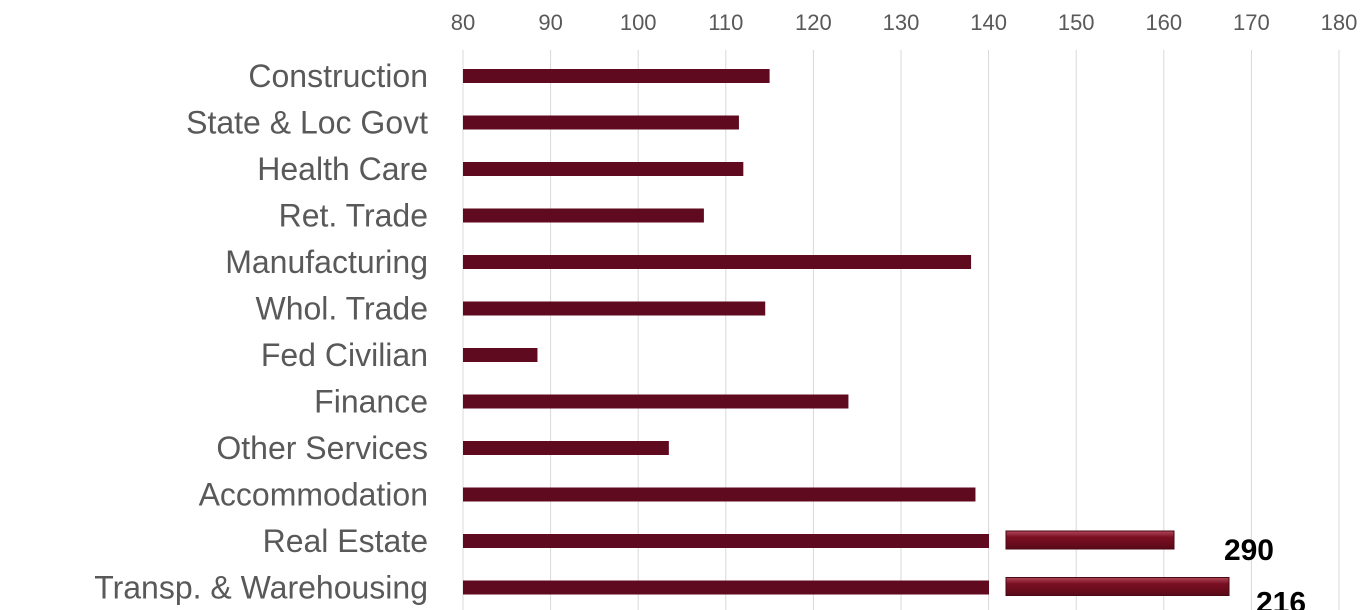 The image size is (1366, 610). Describe the element at coordinates (1163, 22) in the screenshot. I see `x-tick-label: 160` at that location.